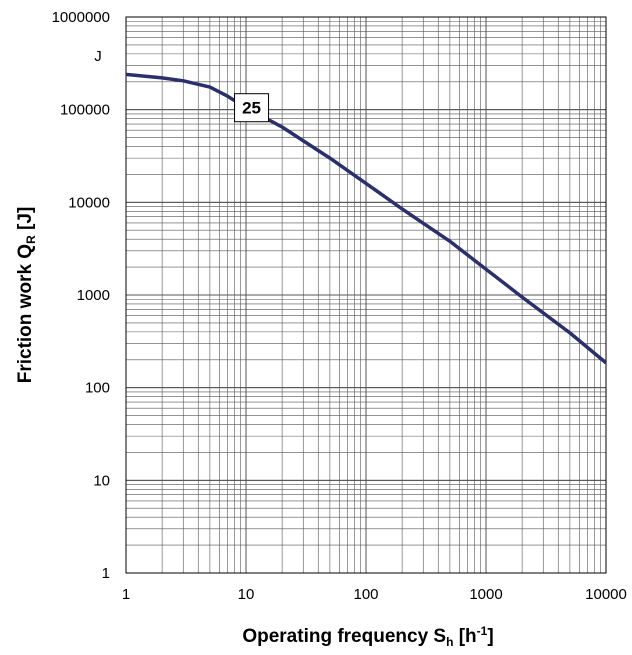 Image resolution: width=632 pixels, height=655 pixels. What do you see at coordinates (26, 295) in the screenshot?
I see `y-axis-title: Friction work QR [J]` at bounding box center [26, 295].